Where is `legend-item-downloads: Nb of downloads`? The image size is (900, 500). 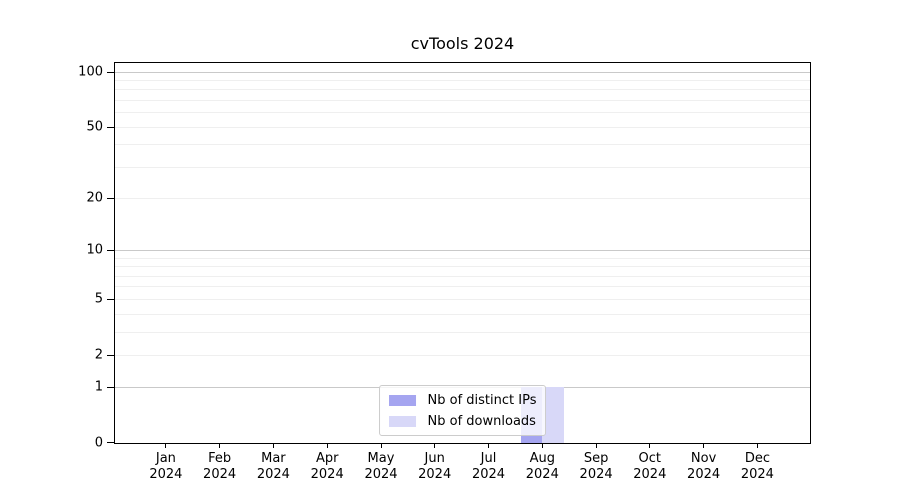 legend-item-downloads: Nb of downloads is located at coordinates (462, 421).